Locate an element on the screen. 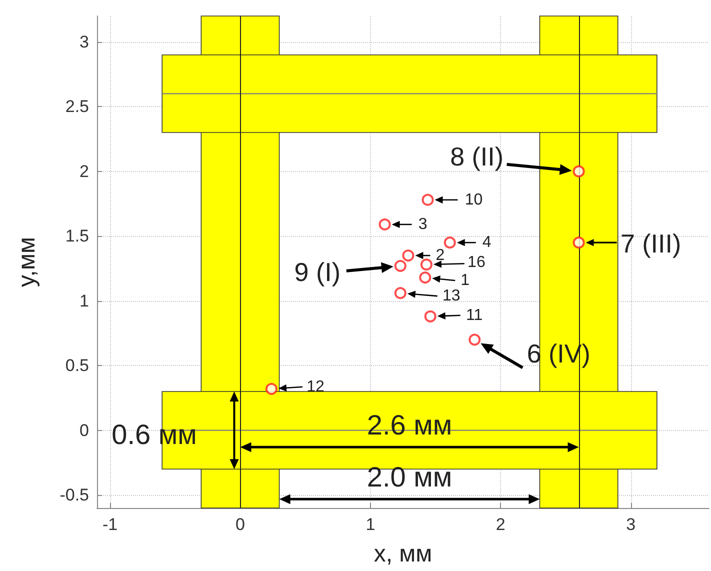 Image resolution: width=711 pixels, height=571 pixels. y-tick-label: 2.5 is located at coordinates (77, 106).